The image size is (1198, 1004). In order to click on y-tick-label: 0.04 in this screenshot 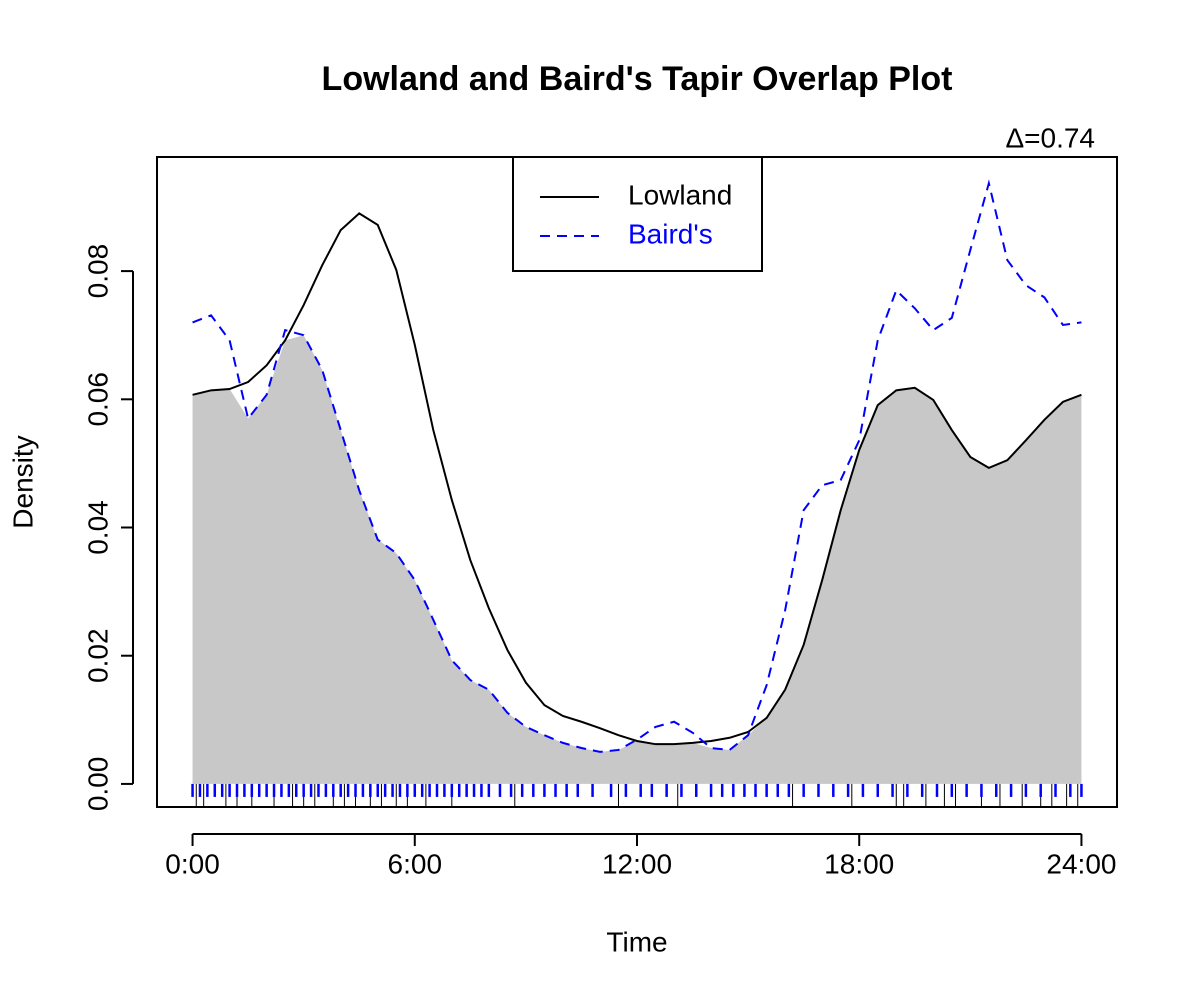, I will do `click(97, 527)`.